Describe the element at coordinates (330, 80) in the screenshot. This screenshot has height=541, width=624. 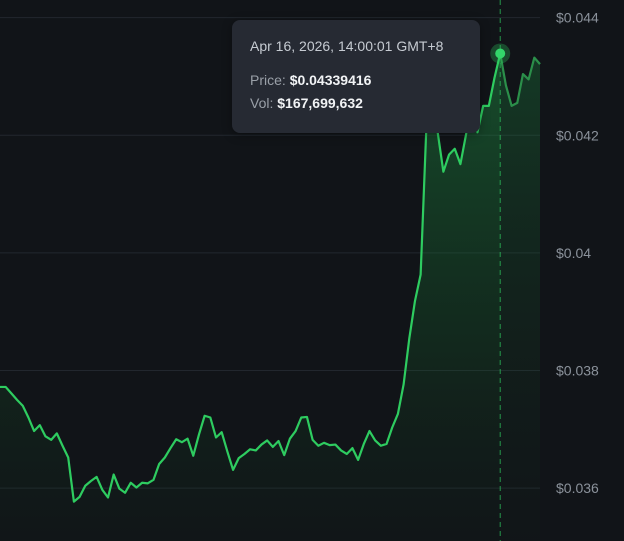
I see `tooltip-price-value: $0.04339416` at that location.